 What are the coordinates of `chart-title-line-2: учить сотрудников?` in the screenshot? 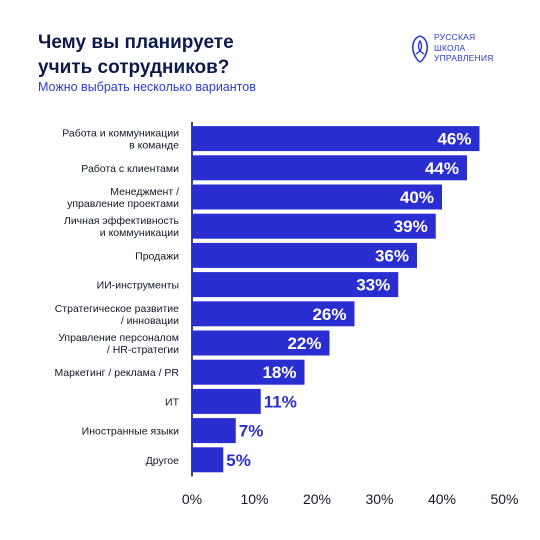 It's located at (134, 67).